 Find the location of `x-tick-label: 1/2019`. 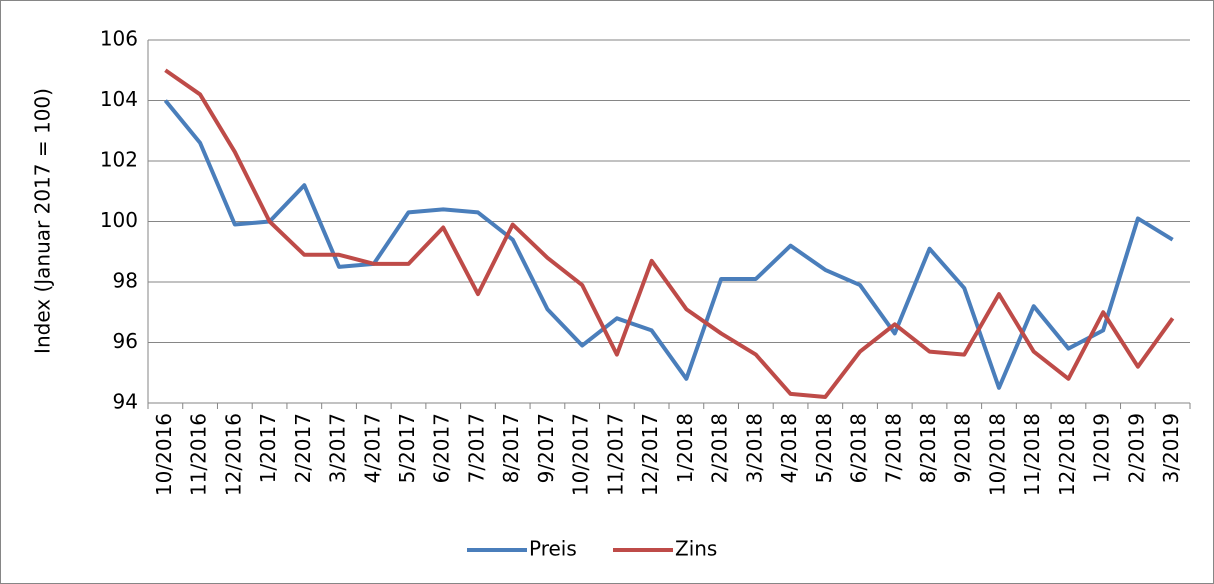

x-tick-label: 1/2019 is located at coordinates (1102, 448).